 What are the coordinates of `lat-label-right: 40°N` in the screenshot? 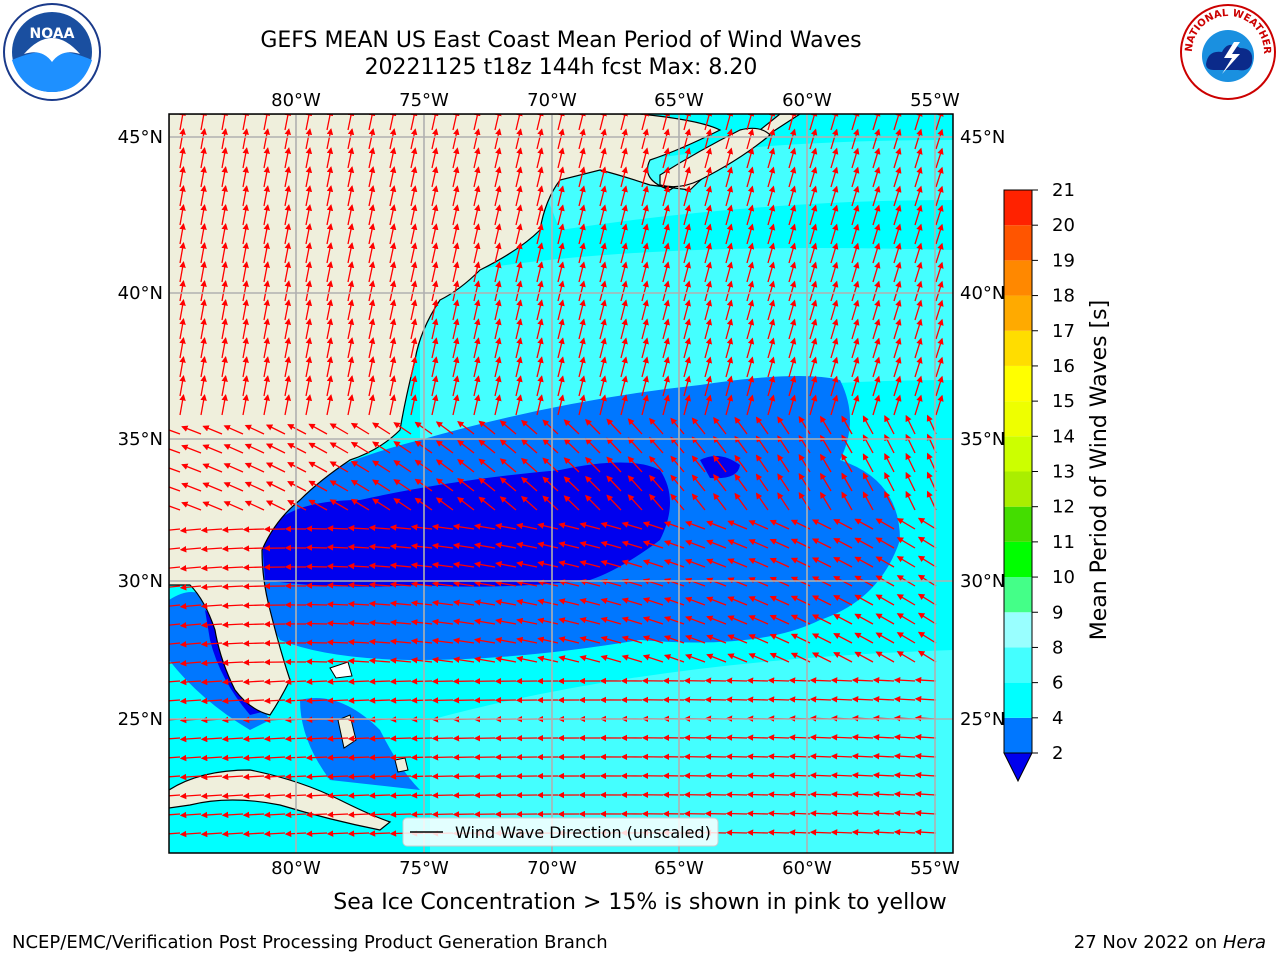 It's located at (982, 293).